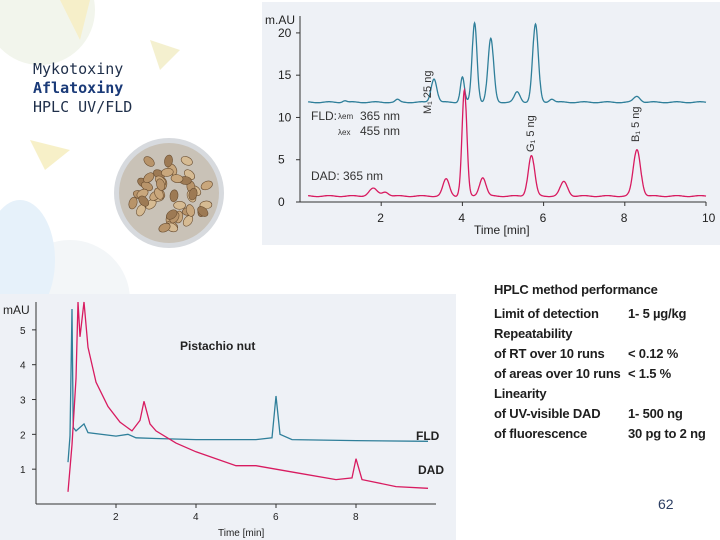 Image resolution: width=720 pixels, height=540 pixels. What do you see at coordinates (196, 517) in the screenshot?
I see `bottom-x-tick-label: 4` at bounding box center [196, 517].